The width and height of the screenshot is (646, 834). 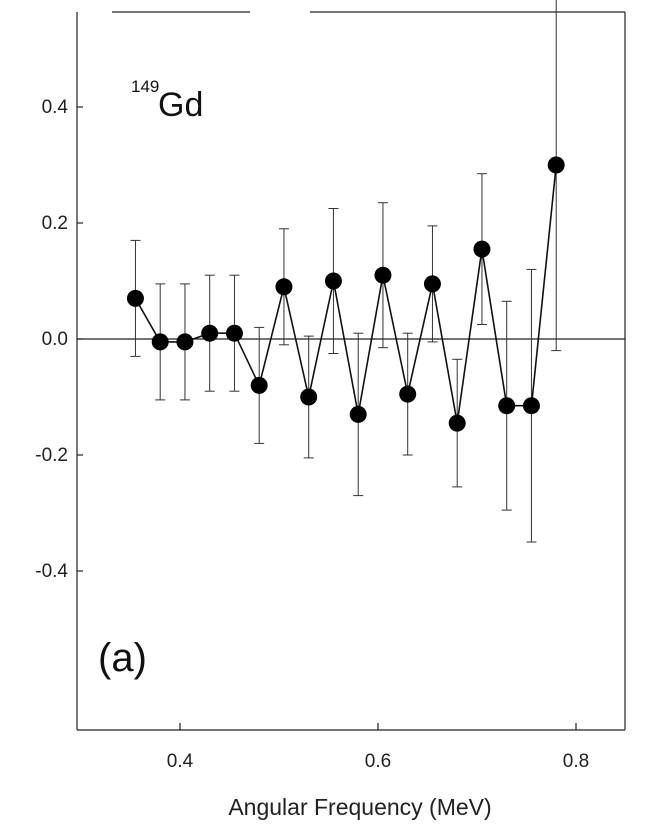 What do you see at coordinates (145, 86) in the screenshot?
I see `nucleus-mass-number: 149` at bounding box center [145, 86].